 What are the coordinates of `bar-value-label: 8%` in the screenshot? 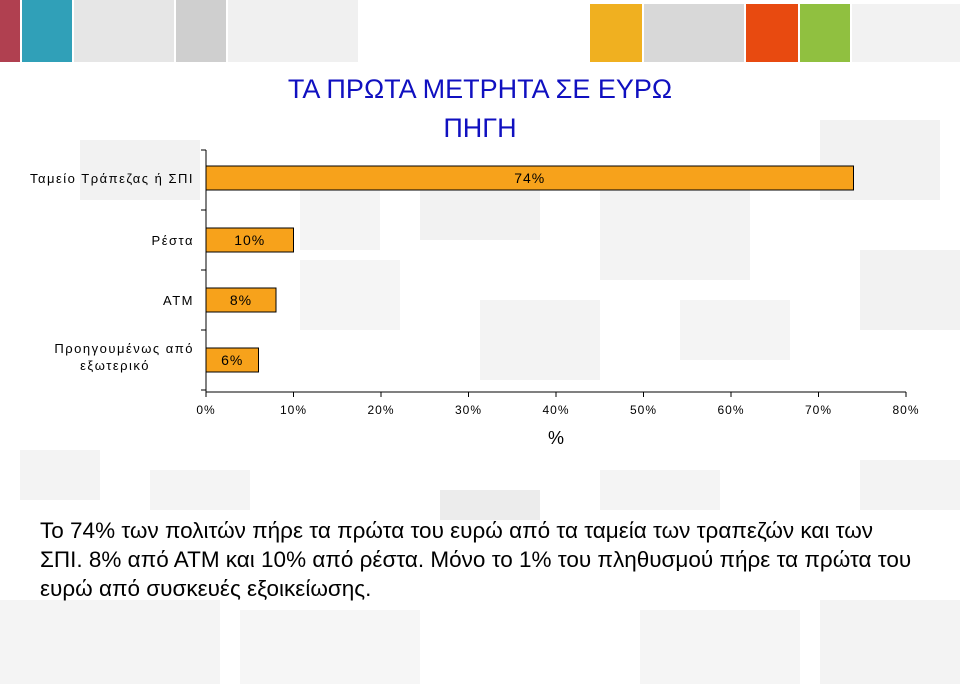 It's located at (241, 300).